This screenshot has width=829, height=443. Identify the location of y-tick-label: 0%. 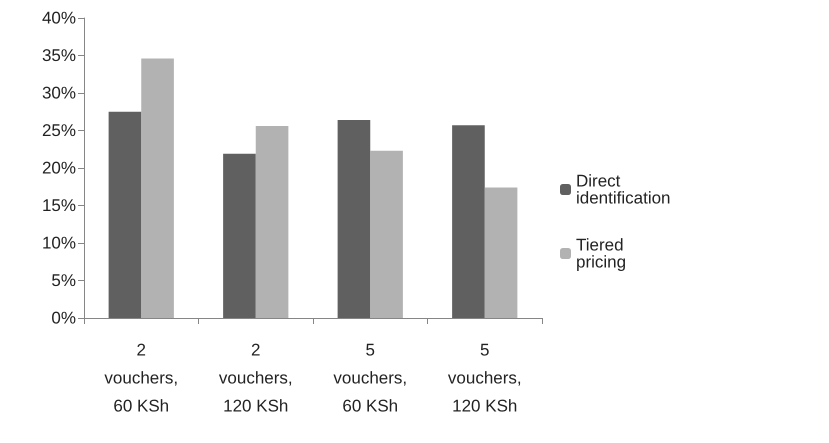
(63, 318).